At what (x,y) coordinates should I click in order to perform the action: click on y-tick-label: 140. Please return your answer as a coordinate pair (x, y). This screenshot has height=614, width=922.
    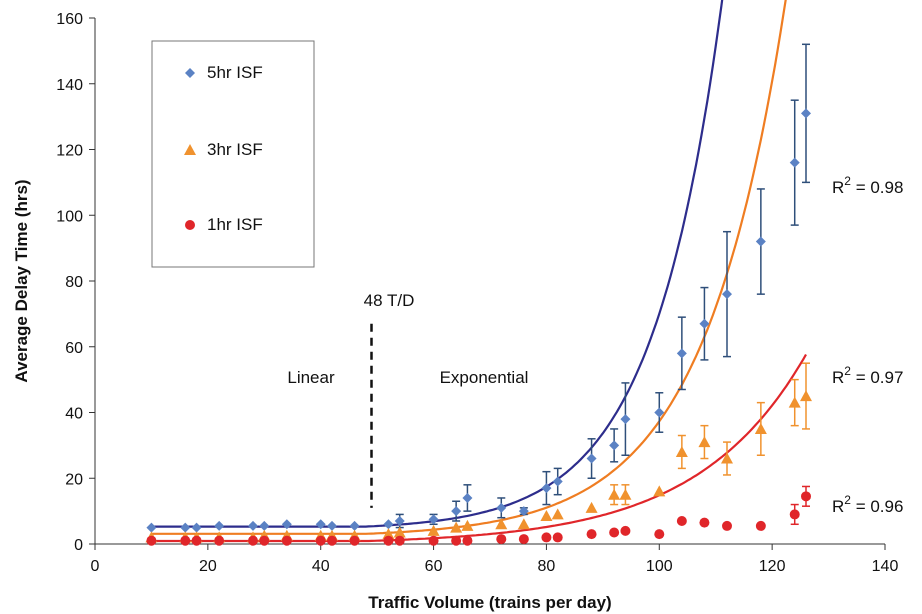
    Looking at the image, I should click on (69, 85).